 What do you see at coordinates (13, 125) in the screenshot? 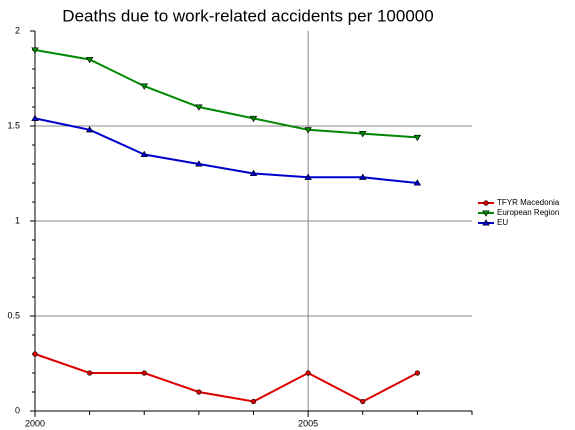
I see `y-tick-label: 1.5` at bounding box center [13, 125].